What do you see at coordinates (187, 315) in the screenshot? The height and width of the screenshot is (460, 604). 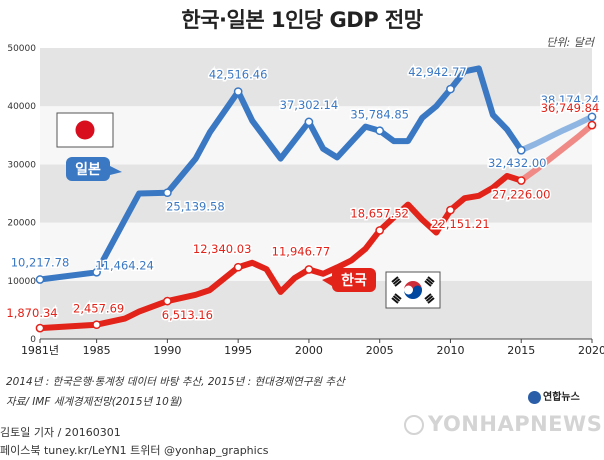 I see `data-label: 6,513.16` at bounding box center [187, 315].